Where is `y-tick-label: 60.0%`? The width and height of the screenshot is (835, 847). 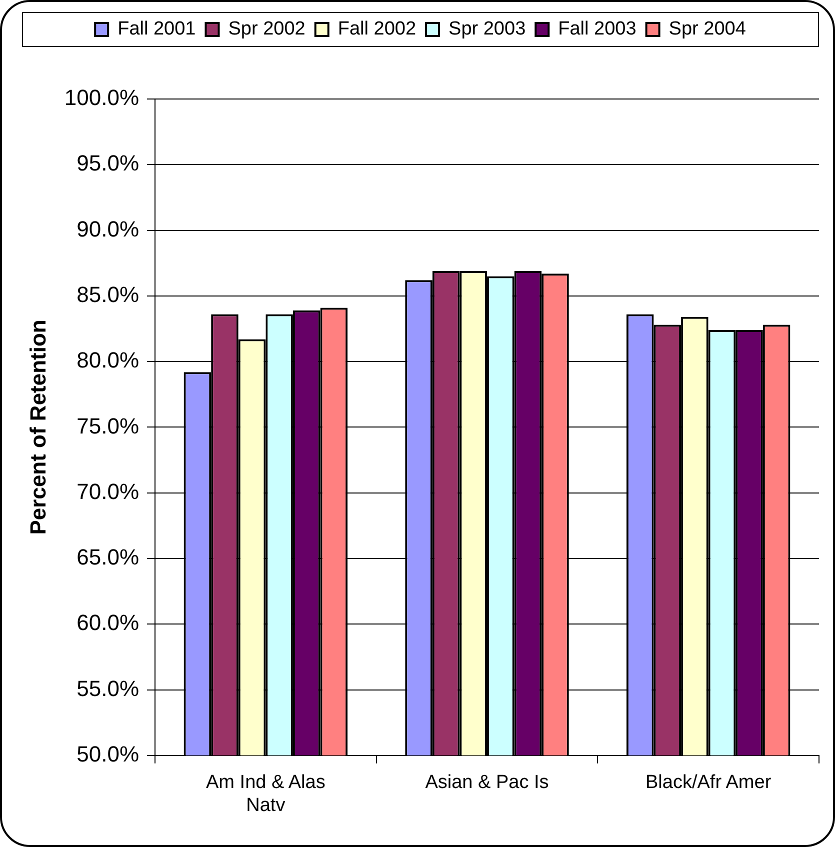 y-tick-label: 60.0% is located at coordinates (108, 623).